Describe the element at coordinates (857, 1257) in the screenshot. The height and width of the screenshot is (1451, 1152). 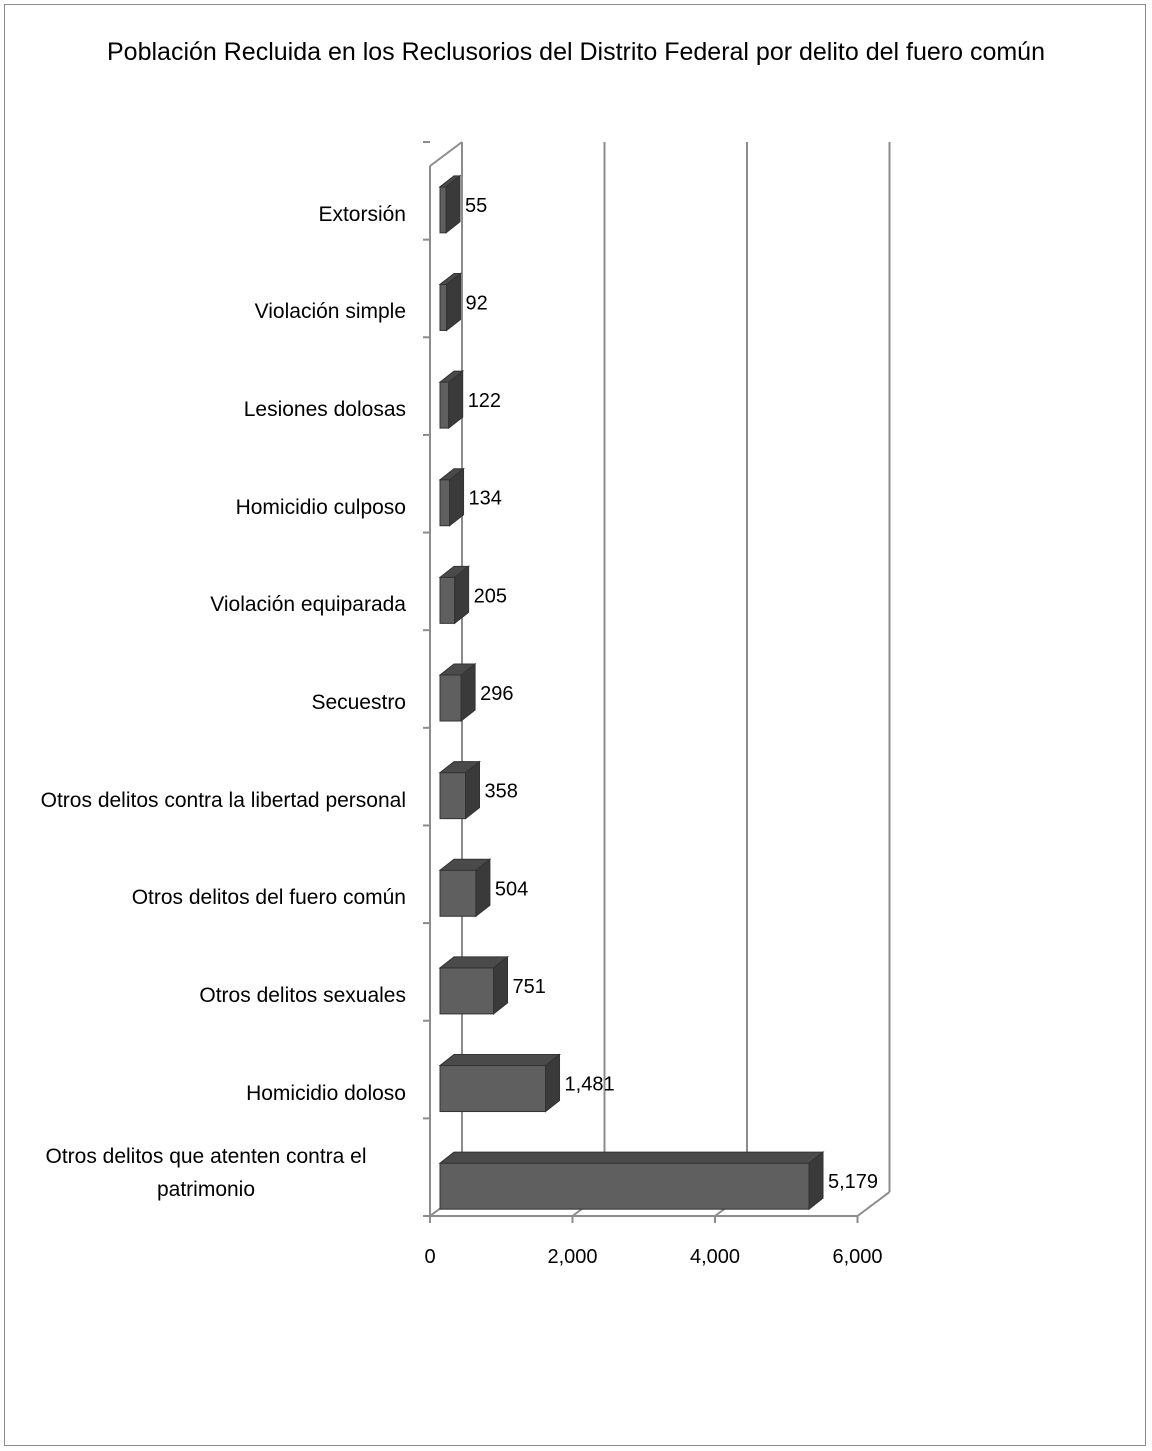
I see `x-tick-label-3: 6,000` at that location.